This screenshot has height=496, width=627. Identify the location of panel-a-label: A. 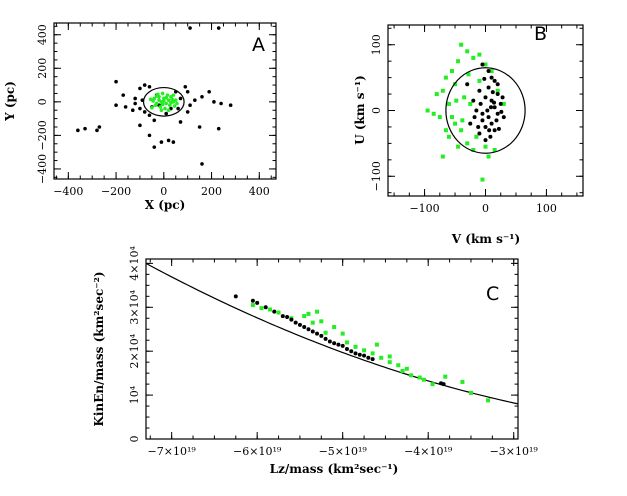
(258, 45).